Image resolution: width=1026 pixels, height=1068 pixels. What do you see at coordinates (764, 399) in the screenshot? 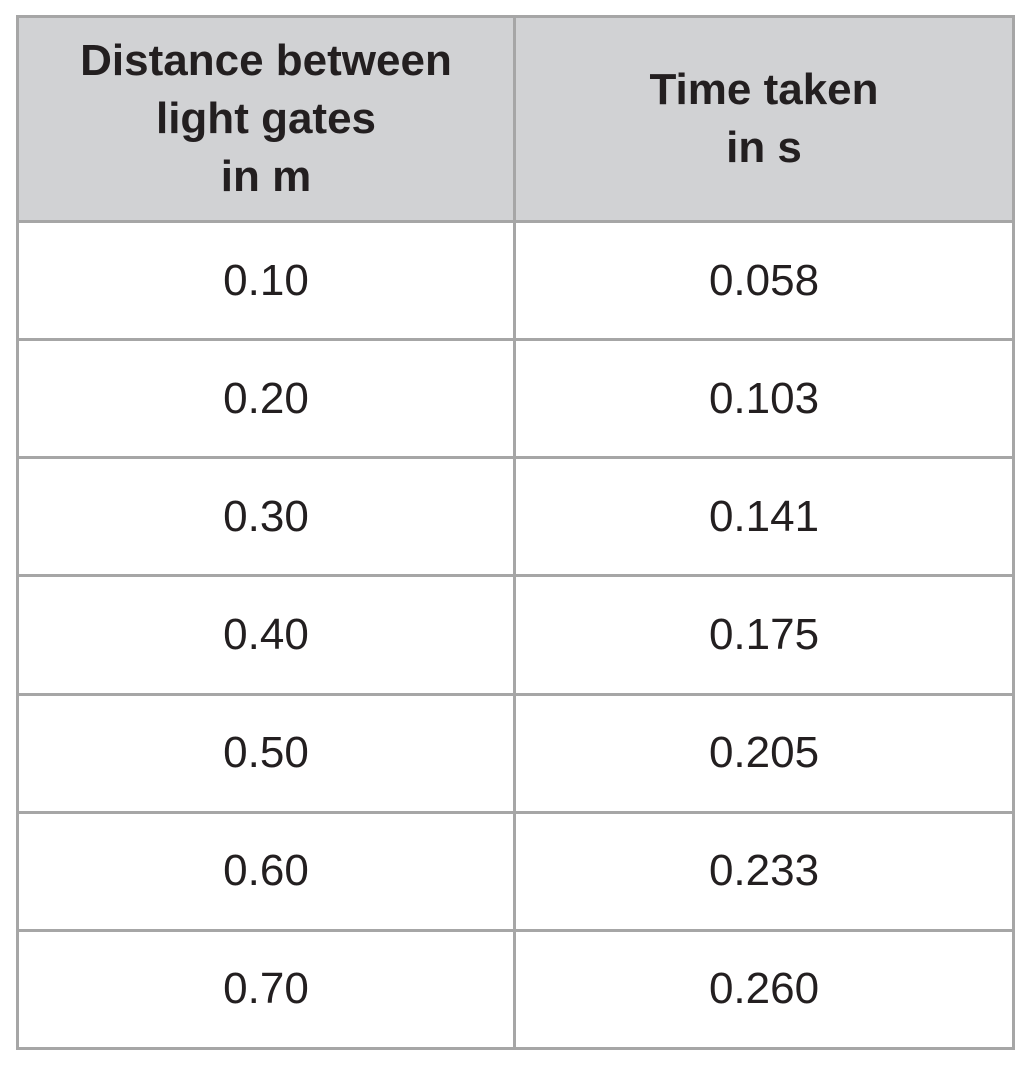
I see `time-cell: 0.103` at bounding box center [764, 399].